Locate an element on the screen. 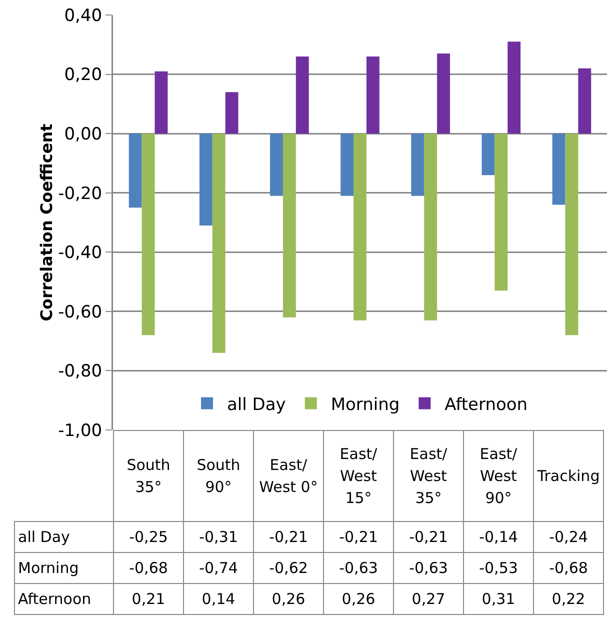  data-label: -0,14 is located at coordinates (499, 537).